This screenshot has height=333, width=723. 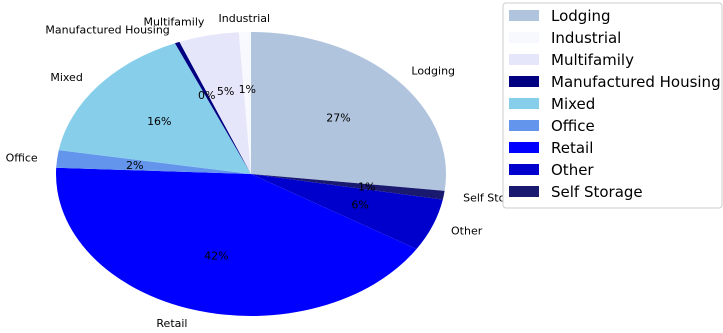 What do you see at coordinates (347, 212) in the screenshot?
I see `slice-other` at bounding box center [347, 212].